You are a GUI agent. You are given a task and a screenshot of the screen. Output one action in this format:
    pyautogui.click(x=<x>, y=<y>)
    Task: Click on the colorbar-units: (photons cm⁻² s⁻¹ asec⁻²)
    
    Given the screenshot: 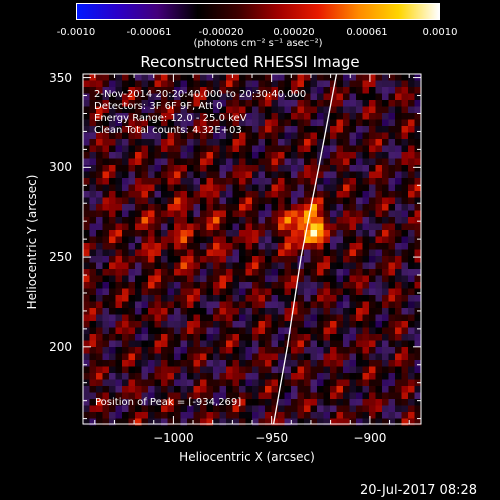 What is the action you would take?
    pyautogui.click(x=258, y=43)
    